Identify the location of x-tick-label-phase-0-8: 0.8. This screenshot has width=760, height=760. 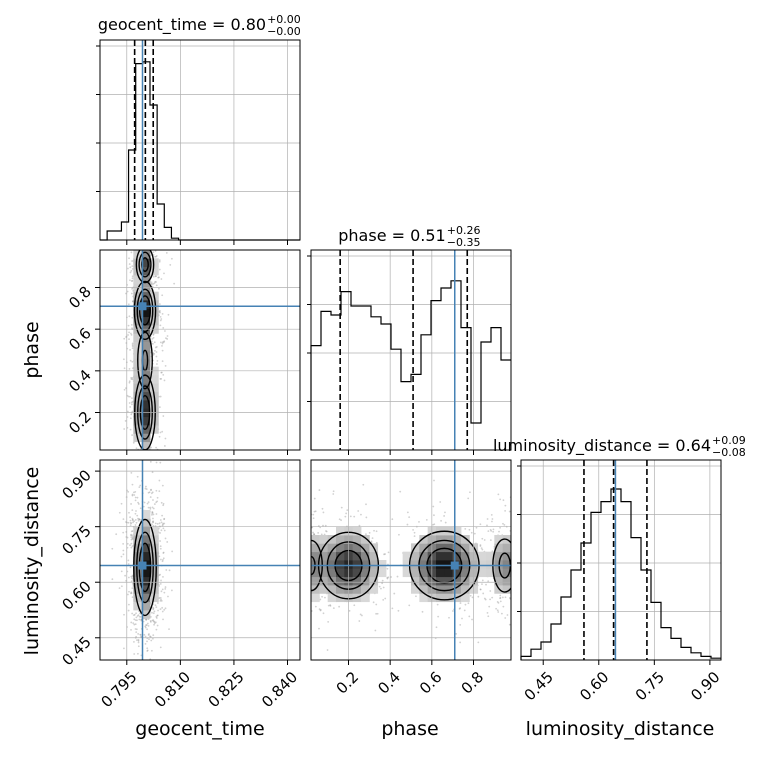
(473, 683).